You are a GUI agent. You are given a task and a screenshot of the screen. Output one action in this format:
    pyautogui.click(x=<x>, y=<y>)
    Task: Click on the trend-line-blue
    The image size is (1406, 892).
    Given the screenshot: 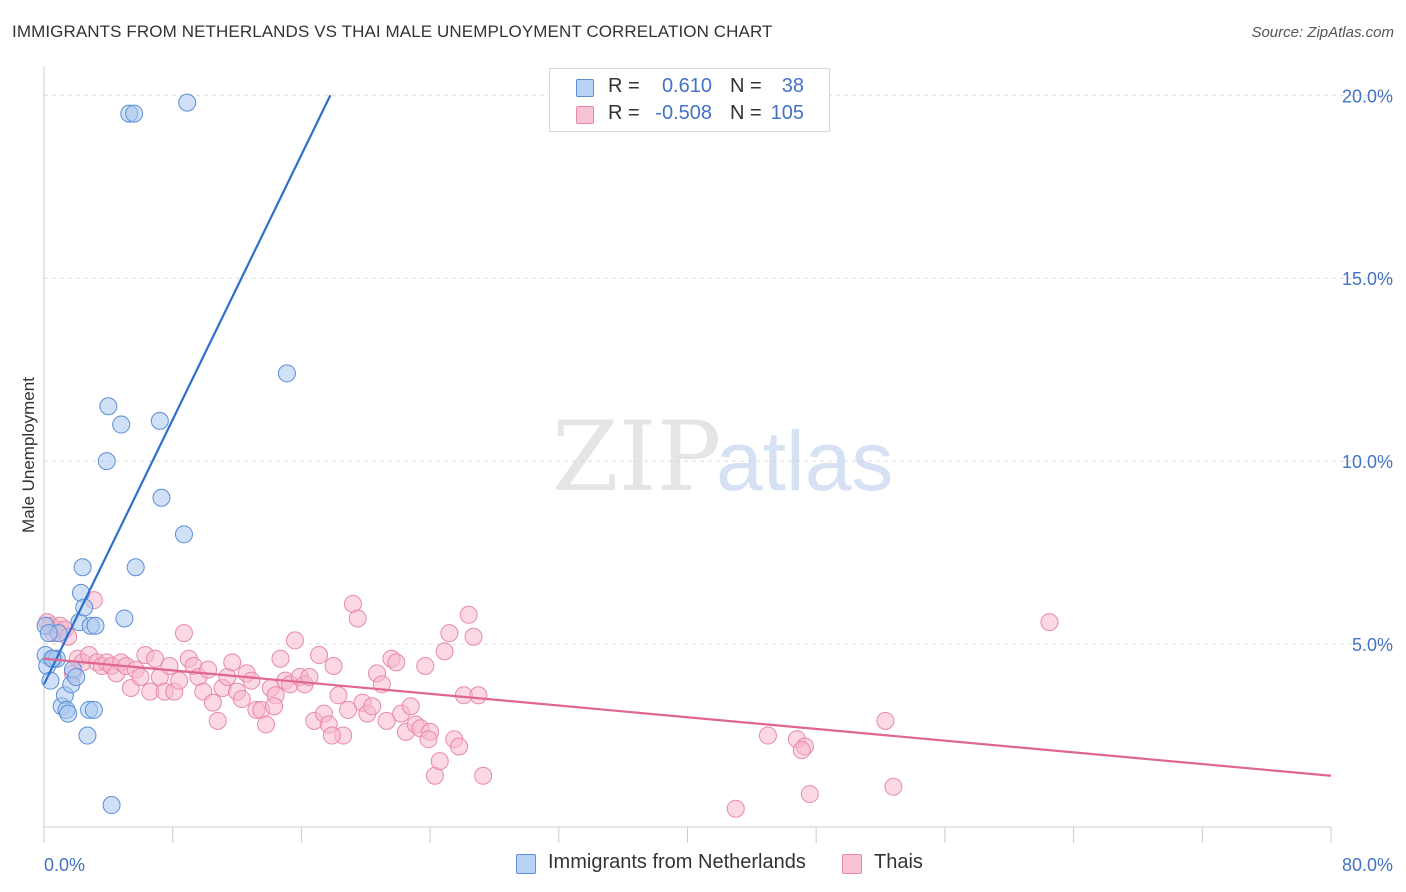 What is the action you would take?
    pyautogui.click(x=187, y=389)
    